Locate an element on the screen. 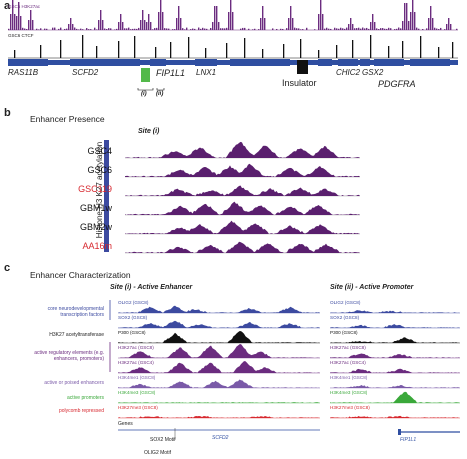 This screenshot has width=467, height=459. panel-c-track-label: SOX2 (GSC8) is located at coordinates (345, 317).